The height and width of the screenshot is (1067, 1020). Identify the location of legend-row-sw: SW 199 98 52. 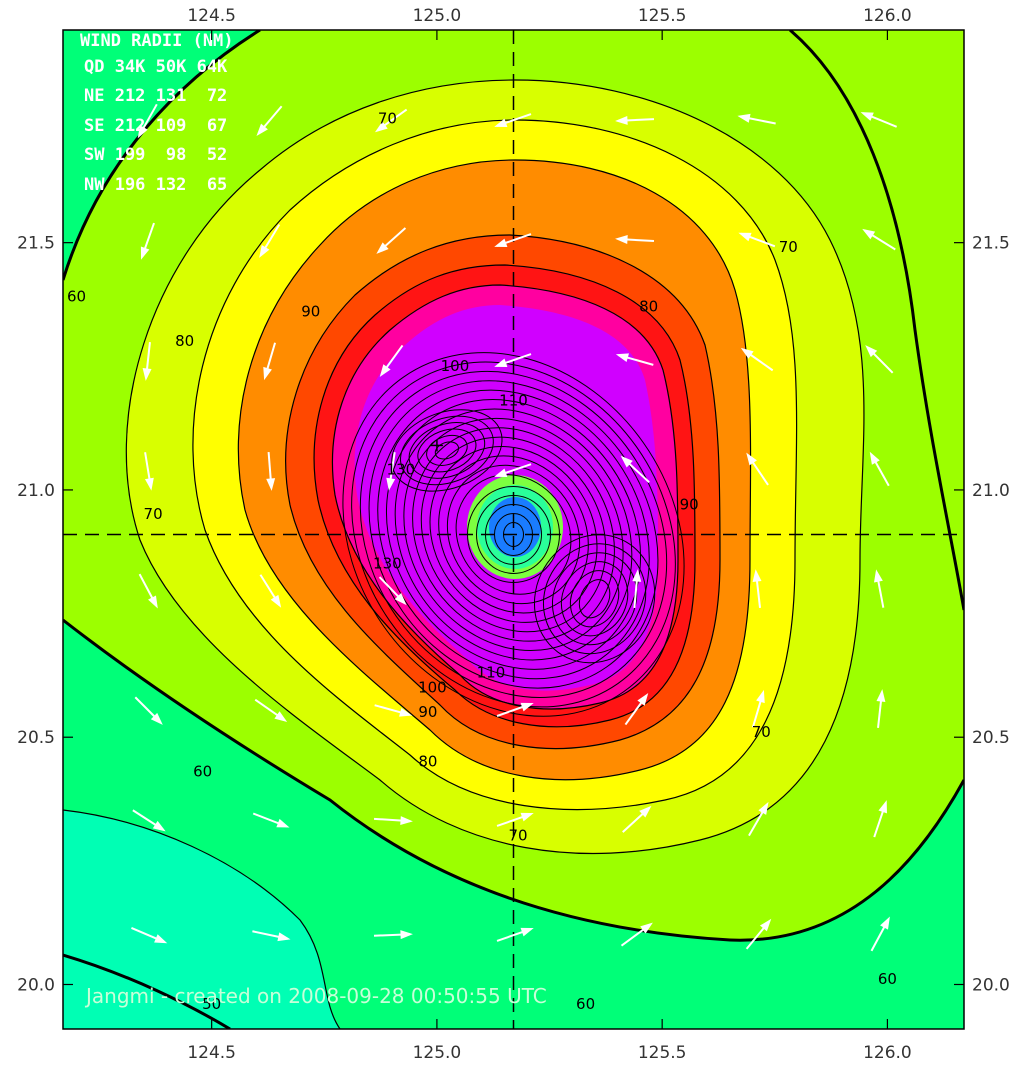
(155, 155).